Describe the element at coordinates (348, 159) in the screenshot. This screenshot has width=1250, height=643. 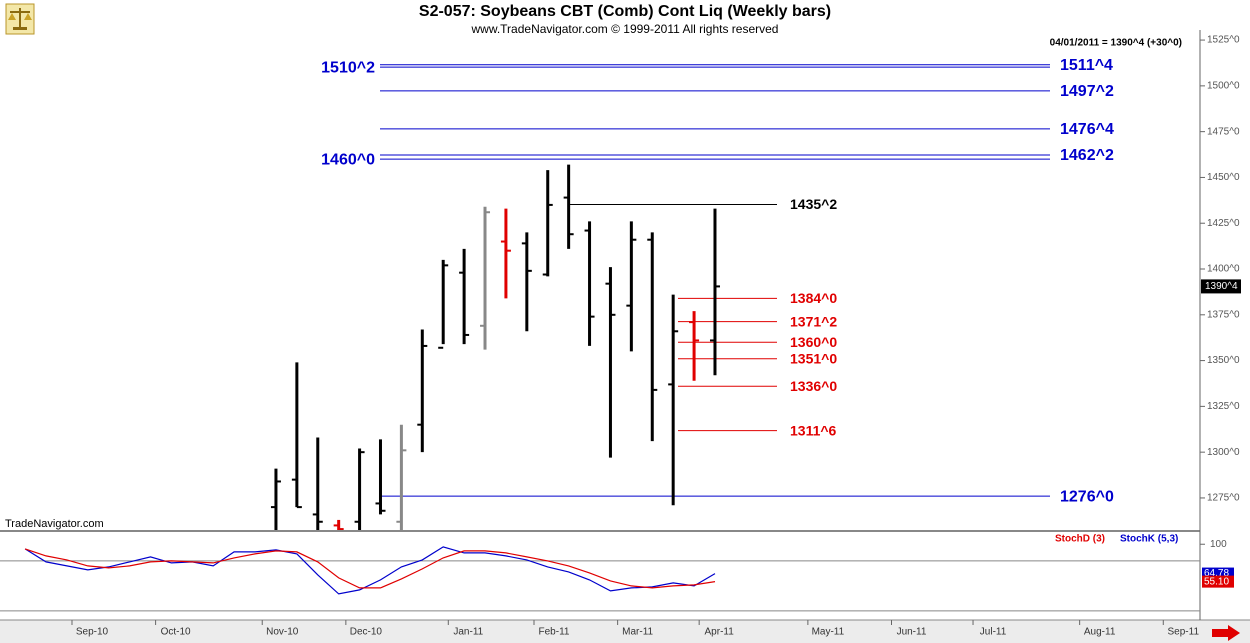
I see `level-label: 1460^0` at that location.